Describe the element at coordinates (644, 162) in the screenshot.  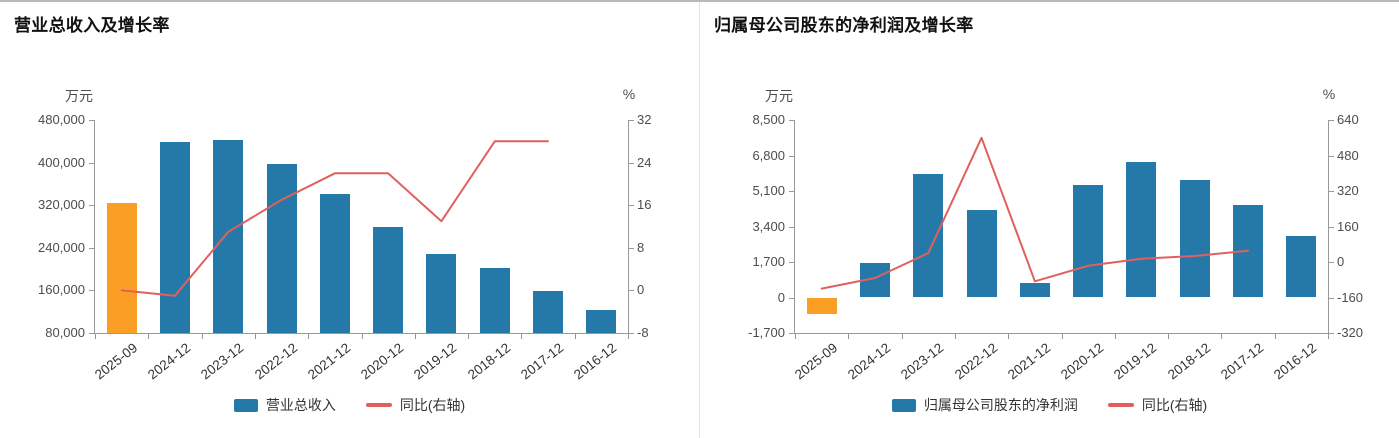
I see `right-axis-tick-label: 24` at that location.